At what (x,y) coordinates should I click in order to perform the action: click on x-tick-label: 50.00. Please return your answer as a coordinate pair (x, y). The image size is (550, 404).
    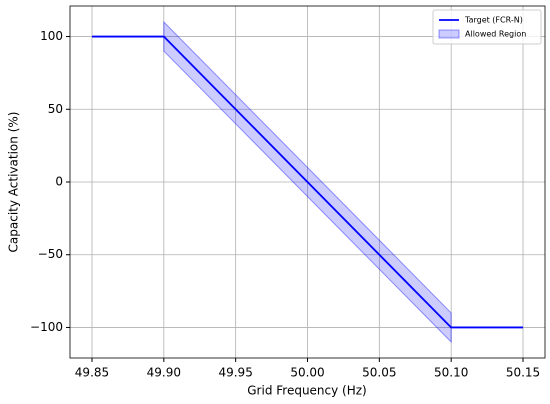
    Looking at the image, I should click on (307, 373).